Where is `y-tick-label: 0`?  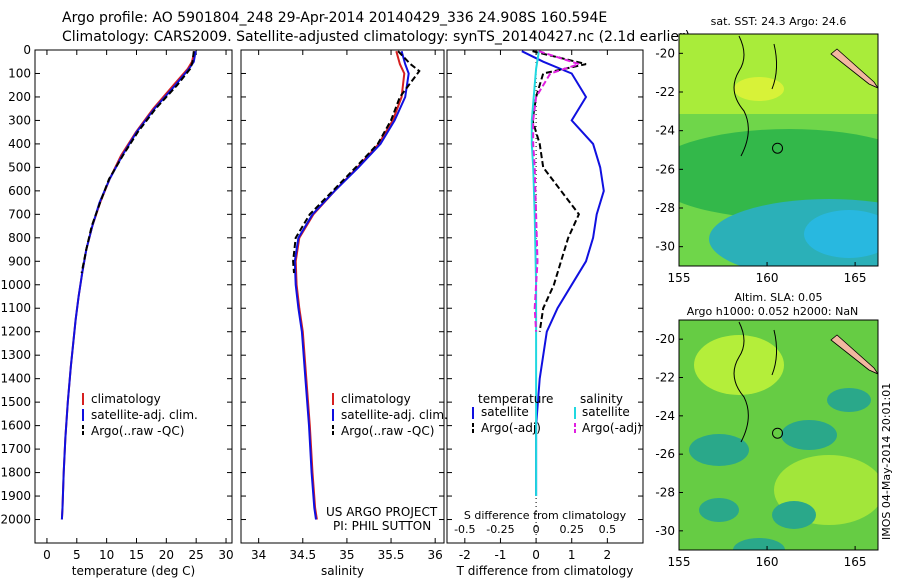
y-tick-label: 0 is located at coordinates (27, 50).